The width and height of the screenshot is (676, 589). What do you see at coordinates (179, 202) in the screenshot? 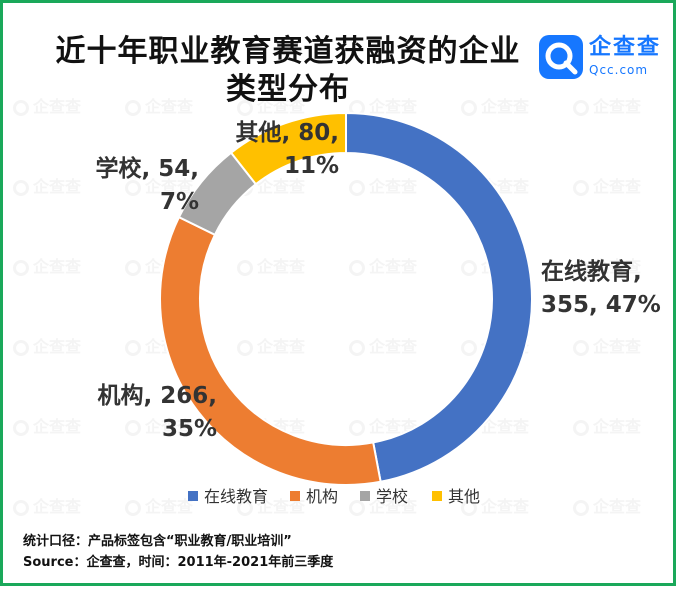
I see `data-label-3-line-2: 7%` at bounding box center [179, 202].